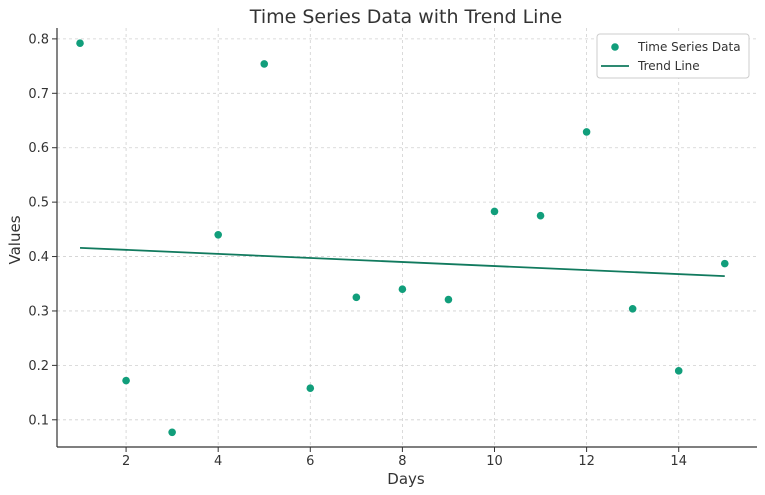 This screenshot has height=495, width=765. What do you see at coordinates (406, 479) in the screenshot?
I see `x-axis-label: Days` at bounding box center [406, 479].